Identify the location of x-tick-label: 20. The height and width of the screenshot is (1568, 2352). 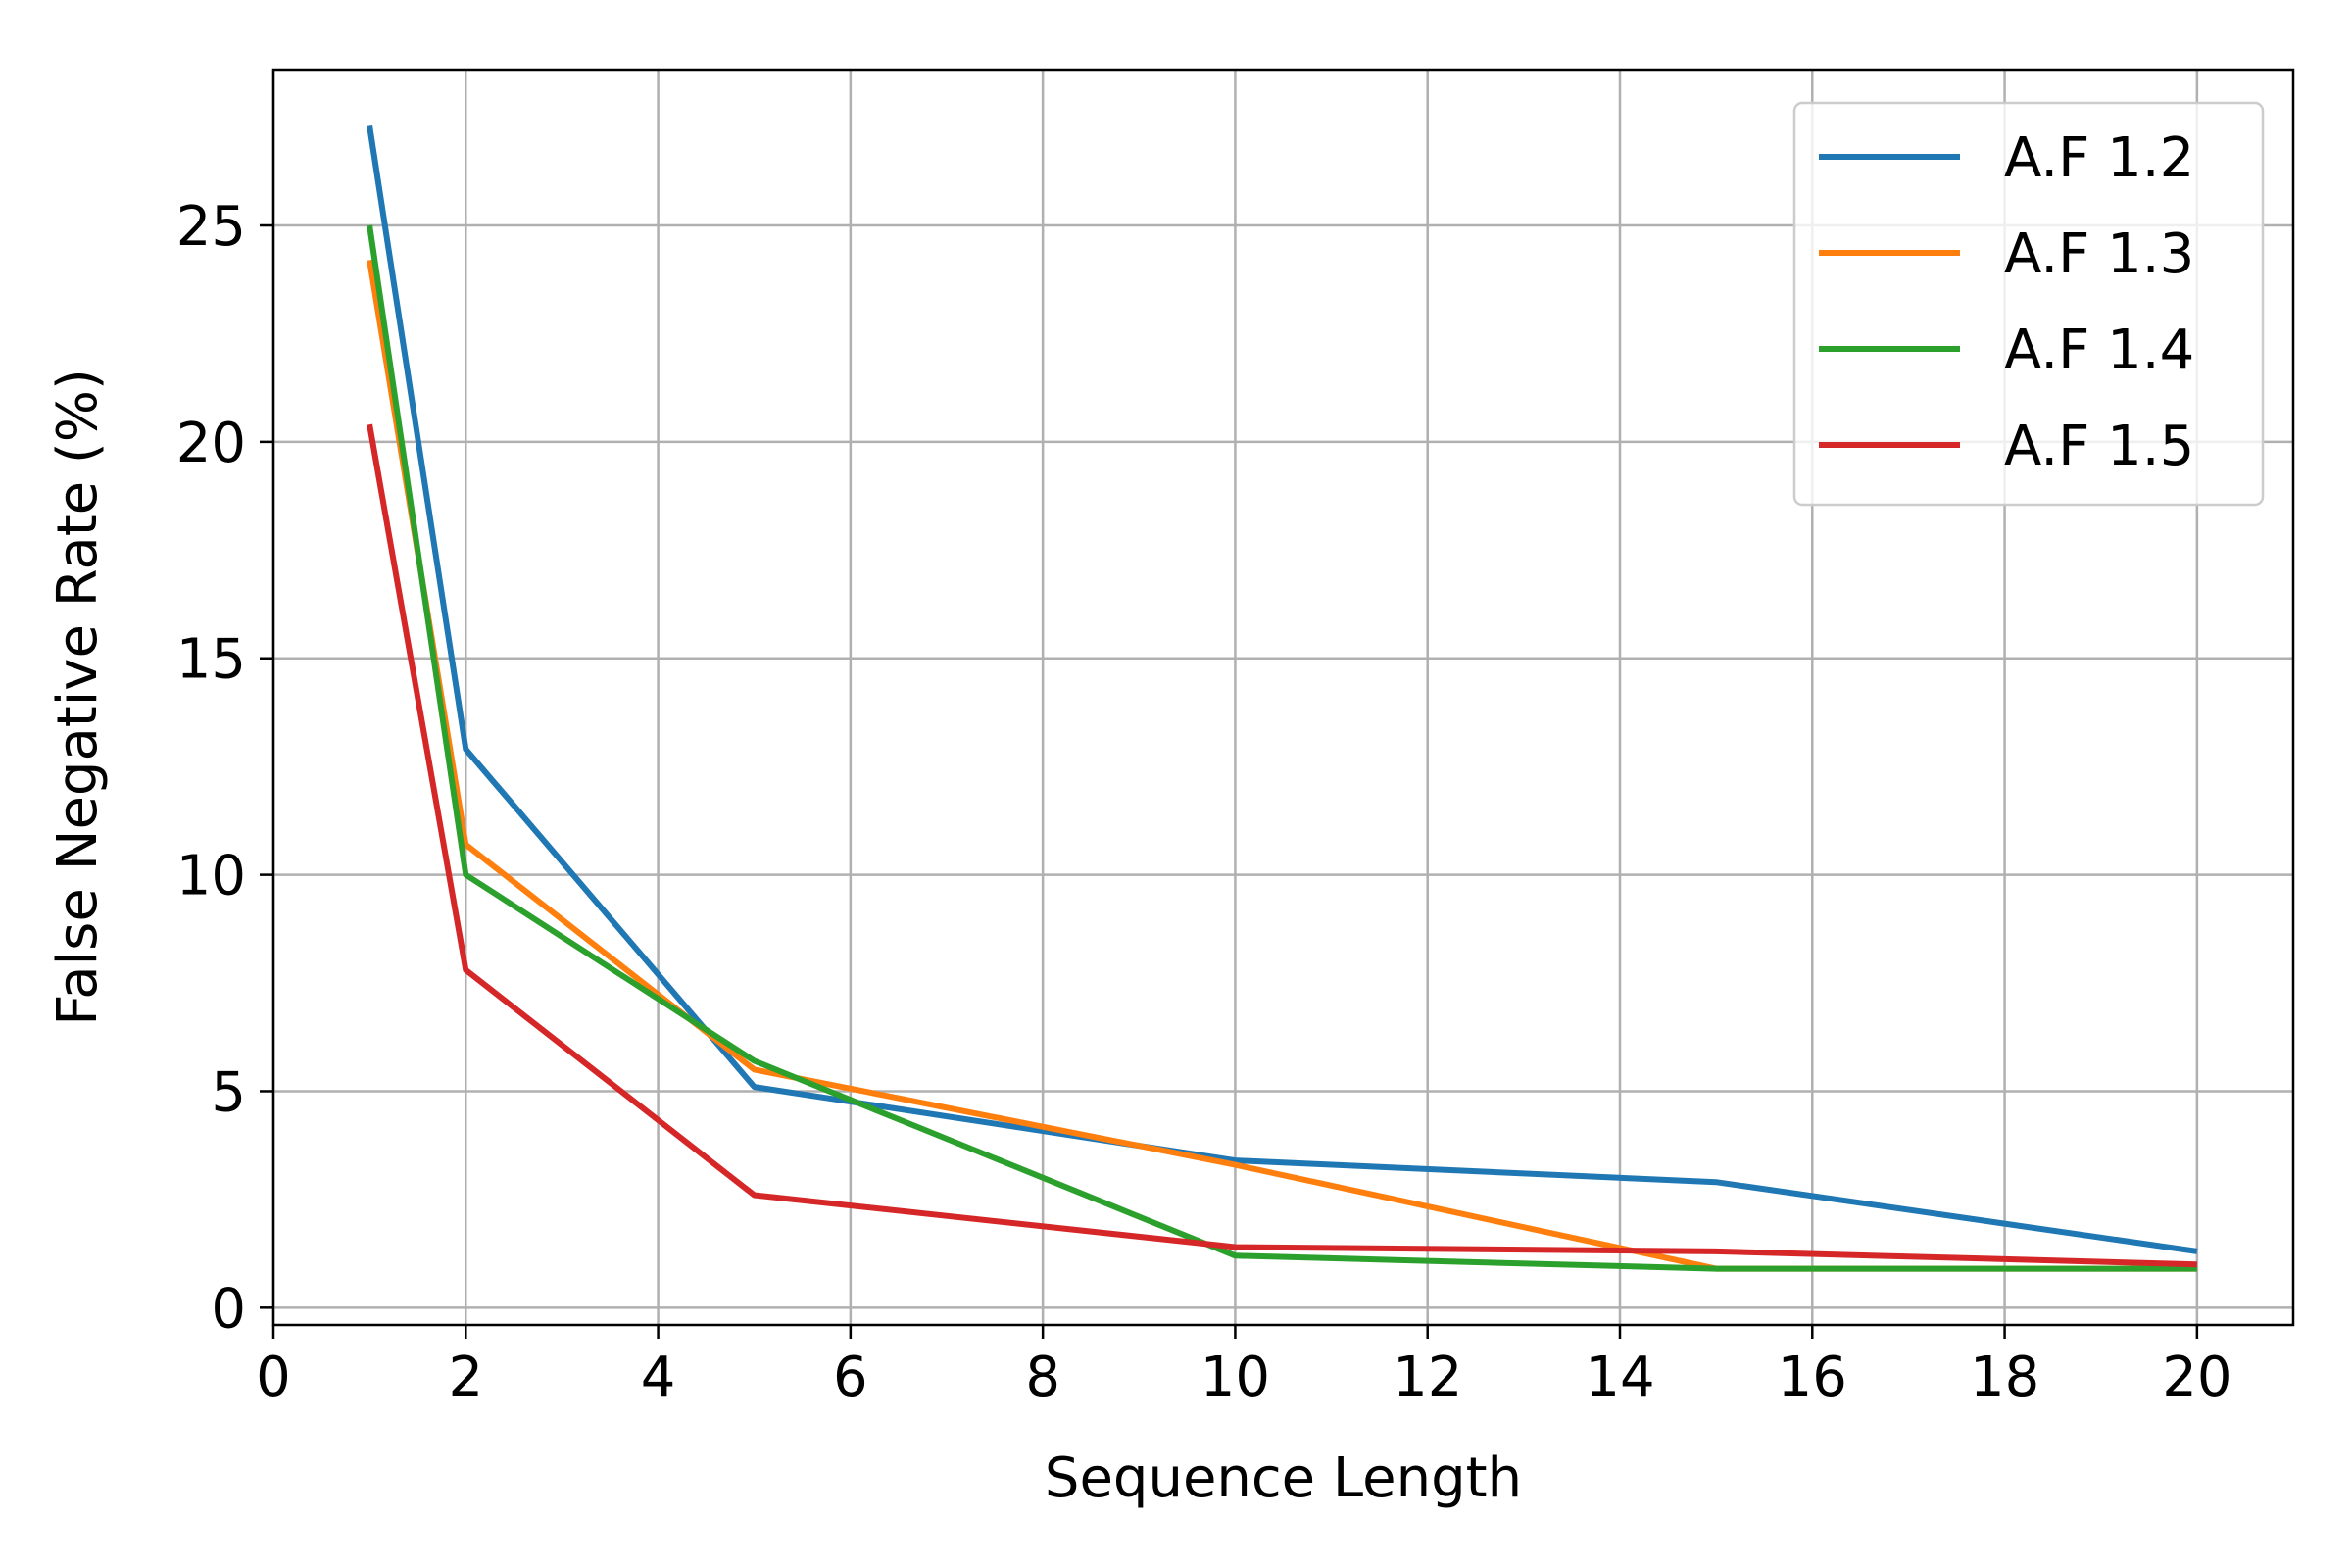
(2196, 1377).